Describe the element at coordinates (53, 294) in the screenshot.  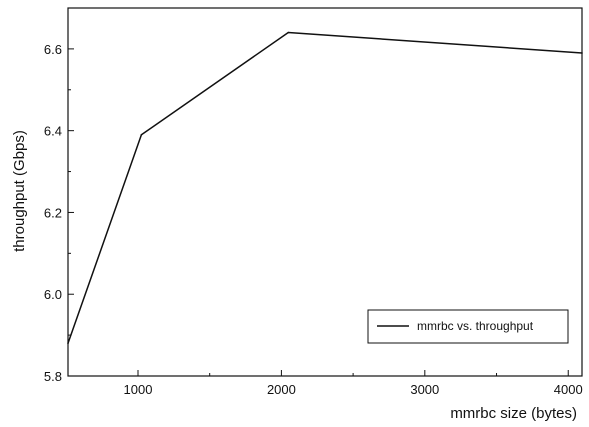
I see `y-tick-label: 6.0` at that location.